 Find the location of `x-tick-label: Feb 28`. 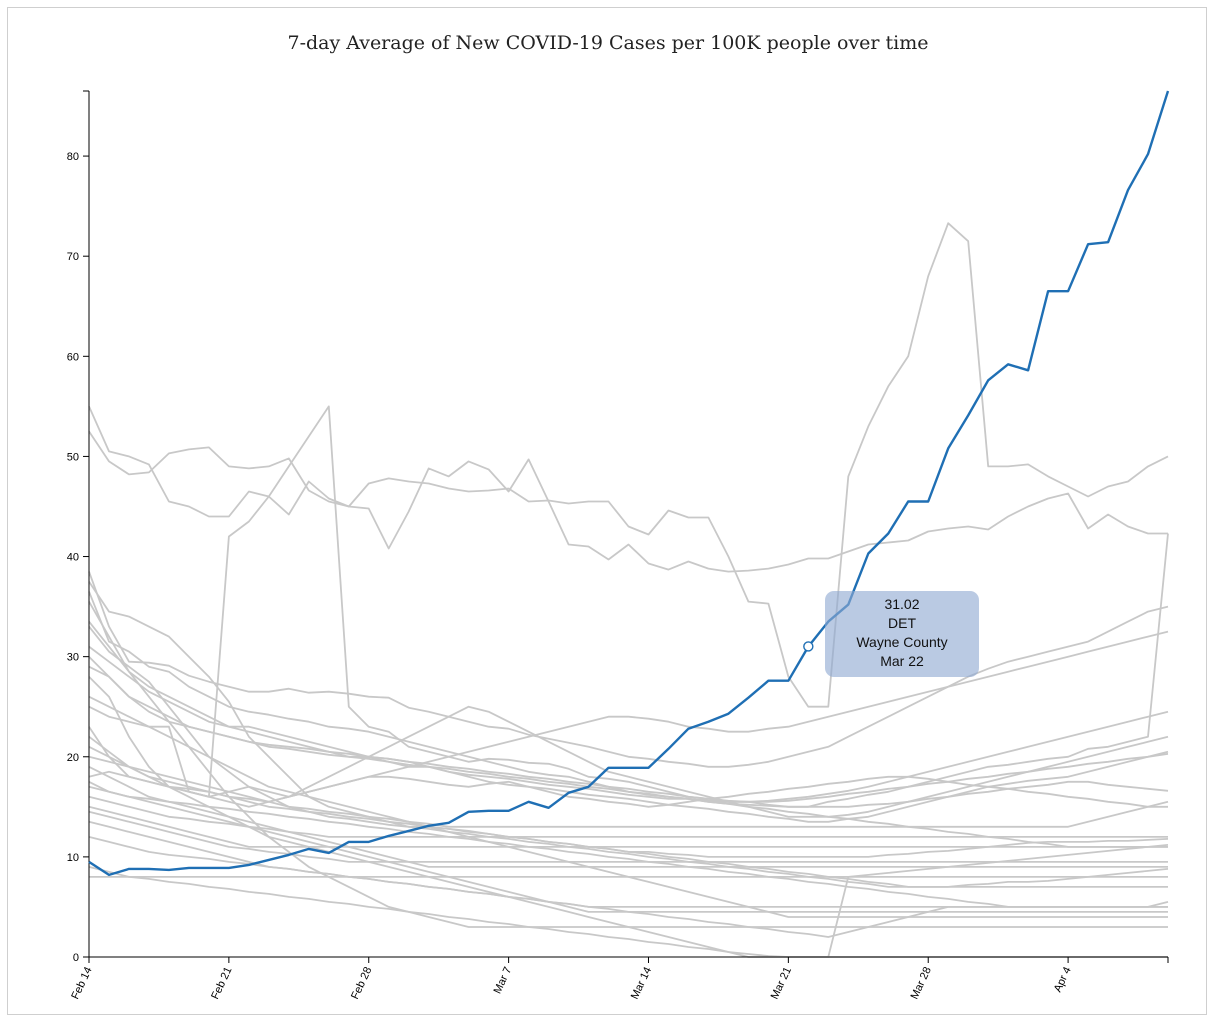

x-tick-label: Feb 28 is located at coordinates (361, 983).